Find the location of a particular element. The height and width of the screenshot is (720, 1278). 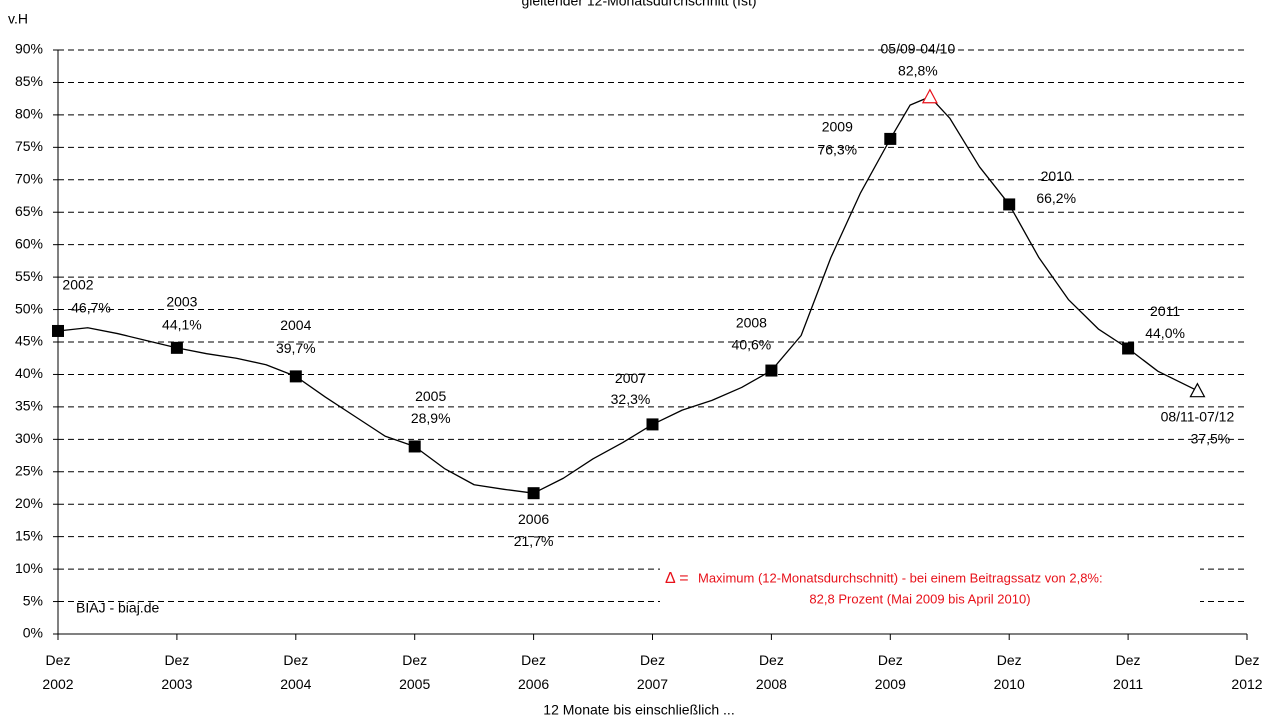

x-tick-label: Dez 2007 is located at coordinates (652, 672).